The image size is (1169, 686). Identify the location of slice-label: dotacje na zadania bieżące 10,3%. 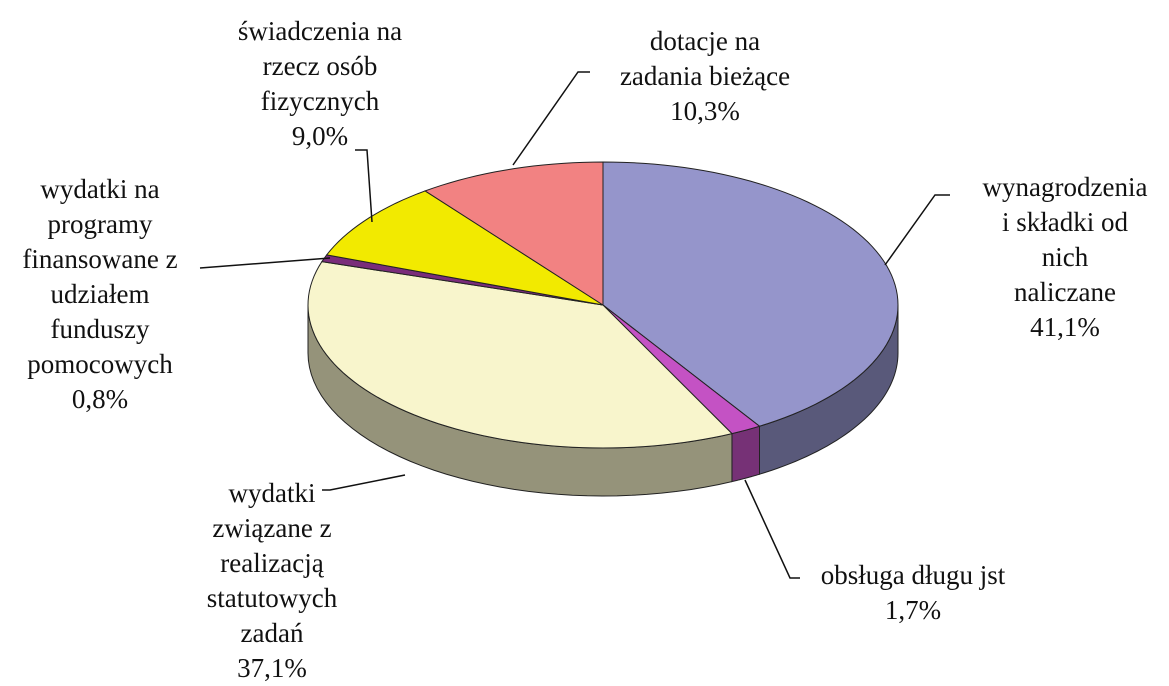
(705, 76).